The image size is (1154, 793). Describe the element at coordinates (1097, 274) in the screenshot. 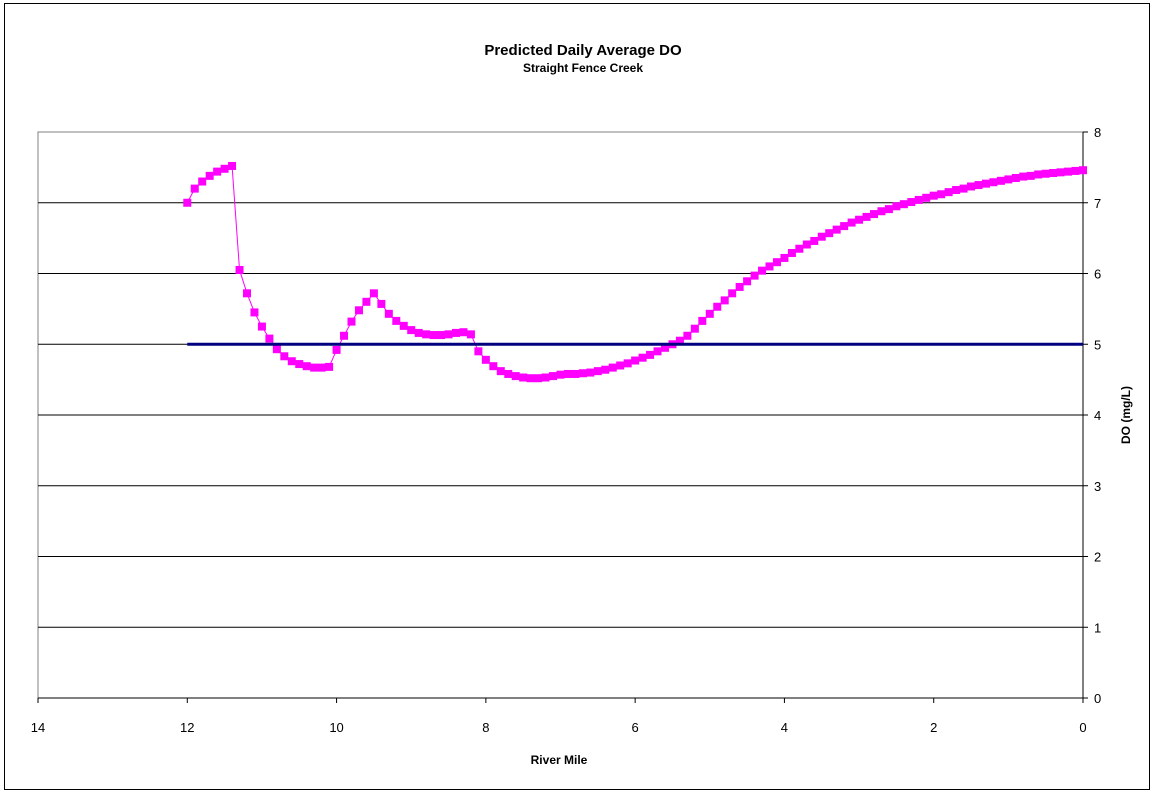

I see `y-tick-label: 6` at that location.